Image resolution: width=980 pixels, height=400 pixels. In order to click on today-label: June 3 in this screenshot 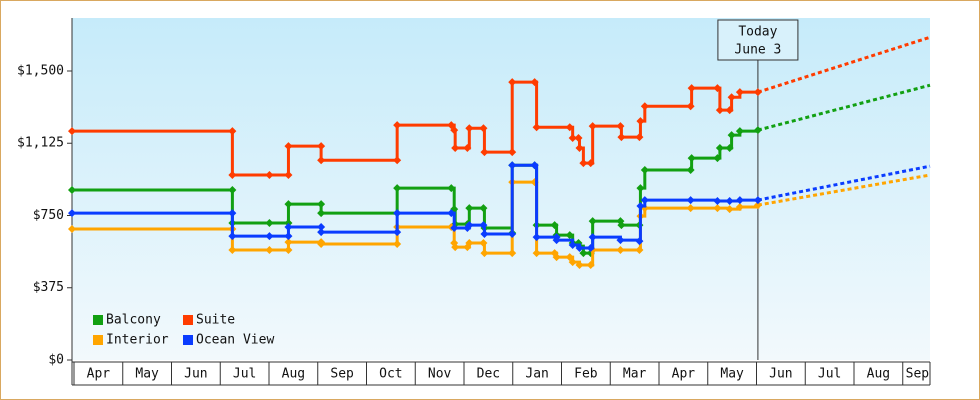, I will do `click(757, 50)`.